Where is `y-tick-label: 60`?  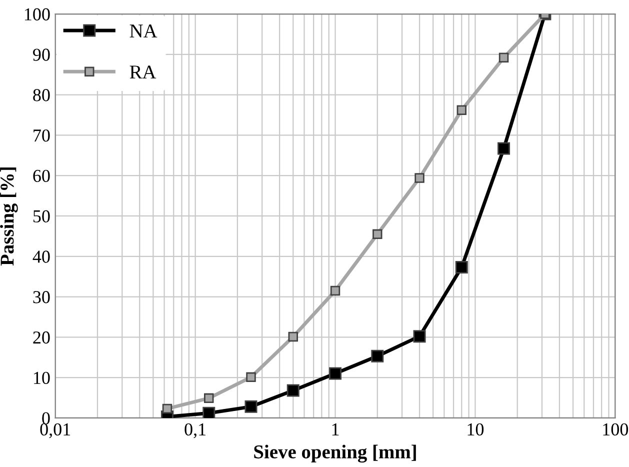 y-tick-label: 60 is located at coordinates (41, 176).